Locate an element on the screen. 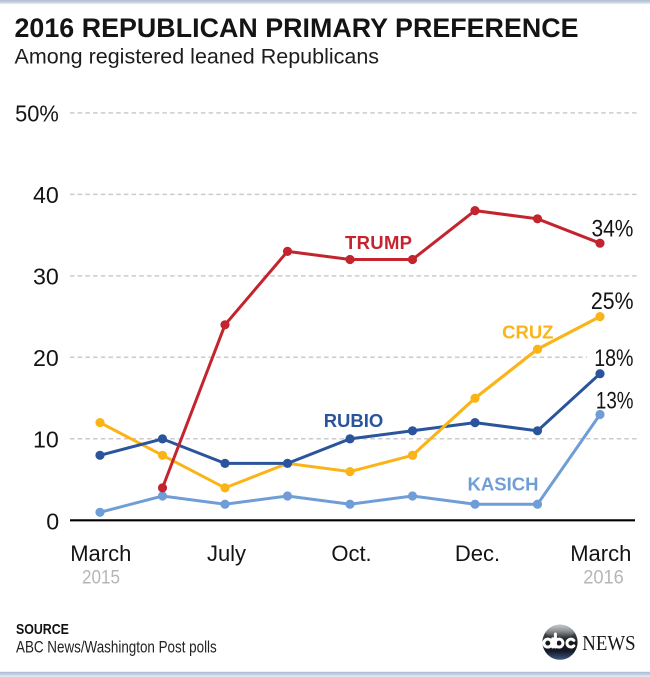  svg-text: July is located at coordinates (226, 553).